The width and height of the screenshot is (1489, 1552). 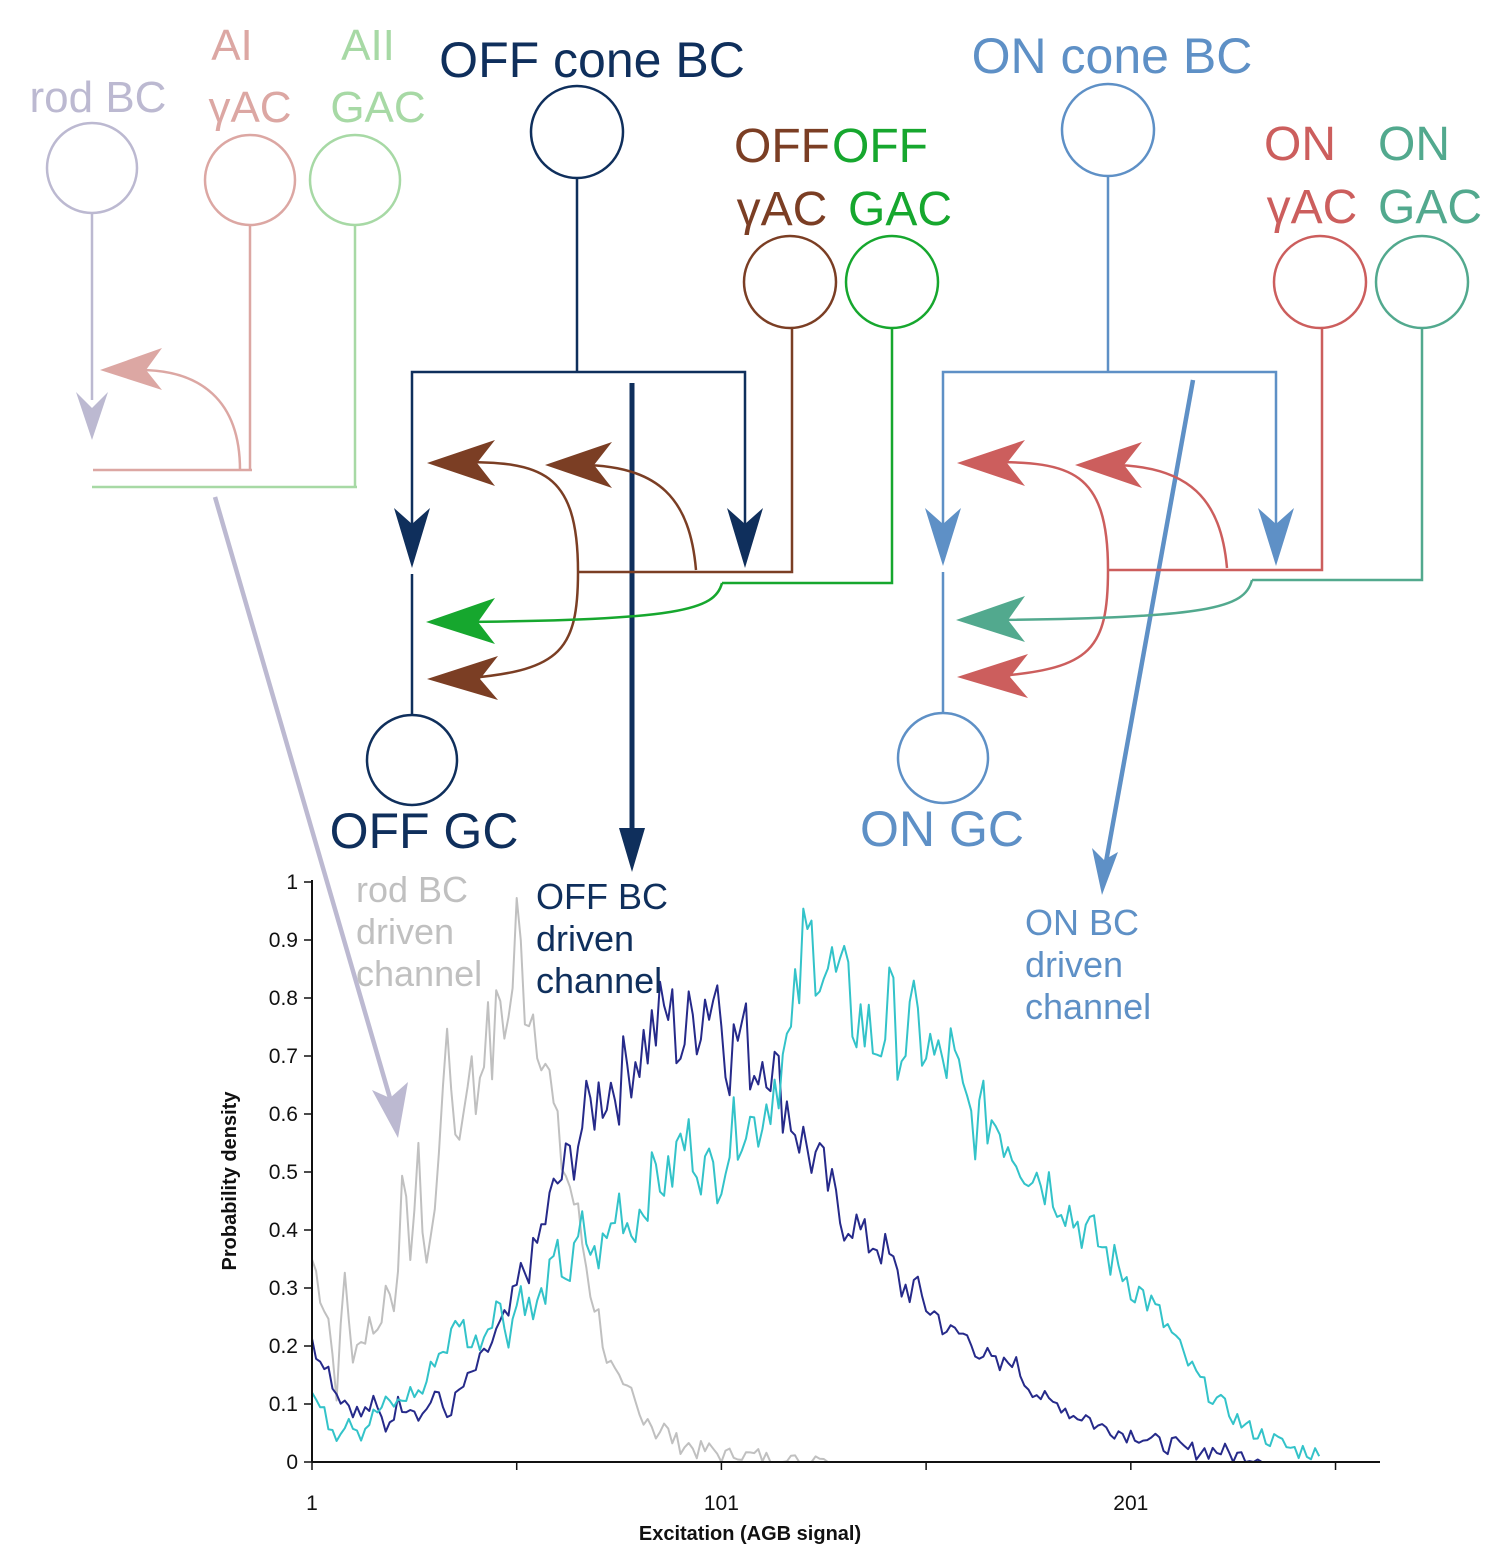 I want to click on y-tick-label: 0.7, so click(x=283, y=1056).